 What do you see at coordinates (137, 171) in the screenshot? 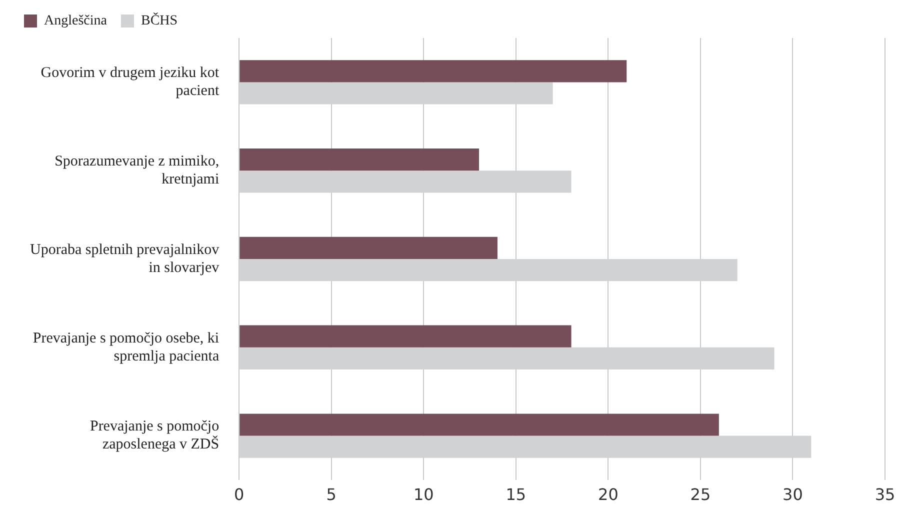
I see `y-tick-label: Sporazumevanje z mimiko, kretnjami` at bounding box center [137, 171].